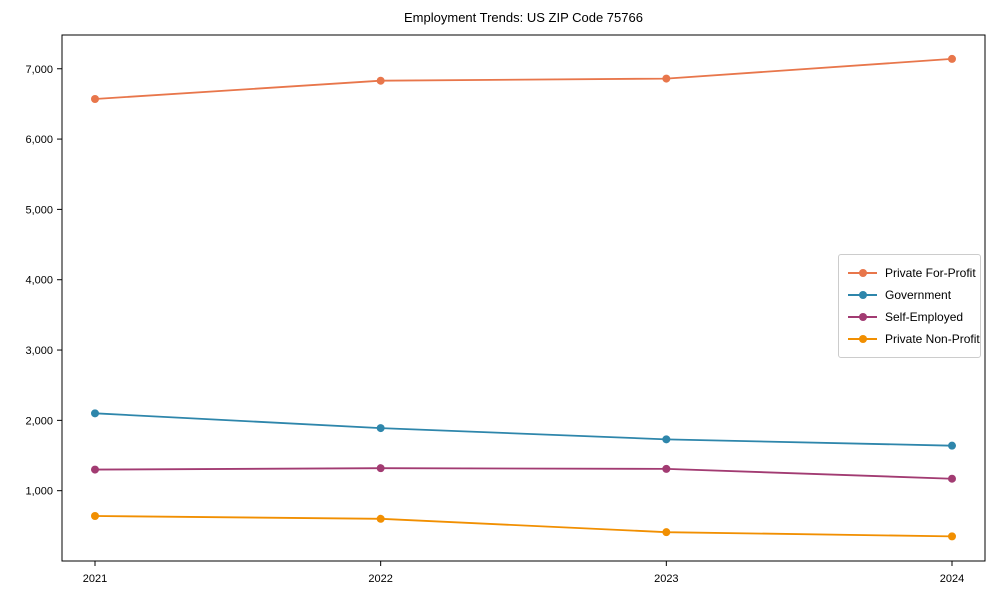 The width and height of the screenshot is (1000, 600). What do you see at coordinates (95, 579) in the screenshot?
I see `x-tick-label: 2021` at bounding box center [95, 579].